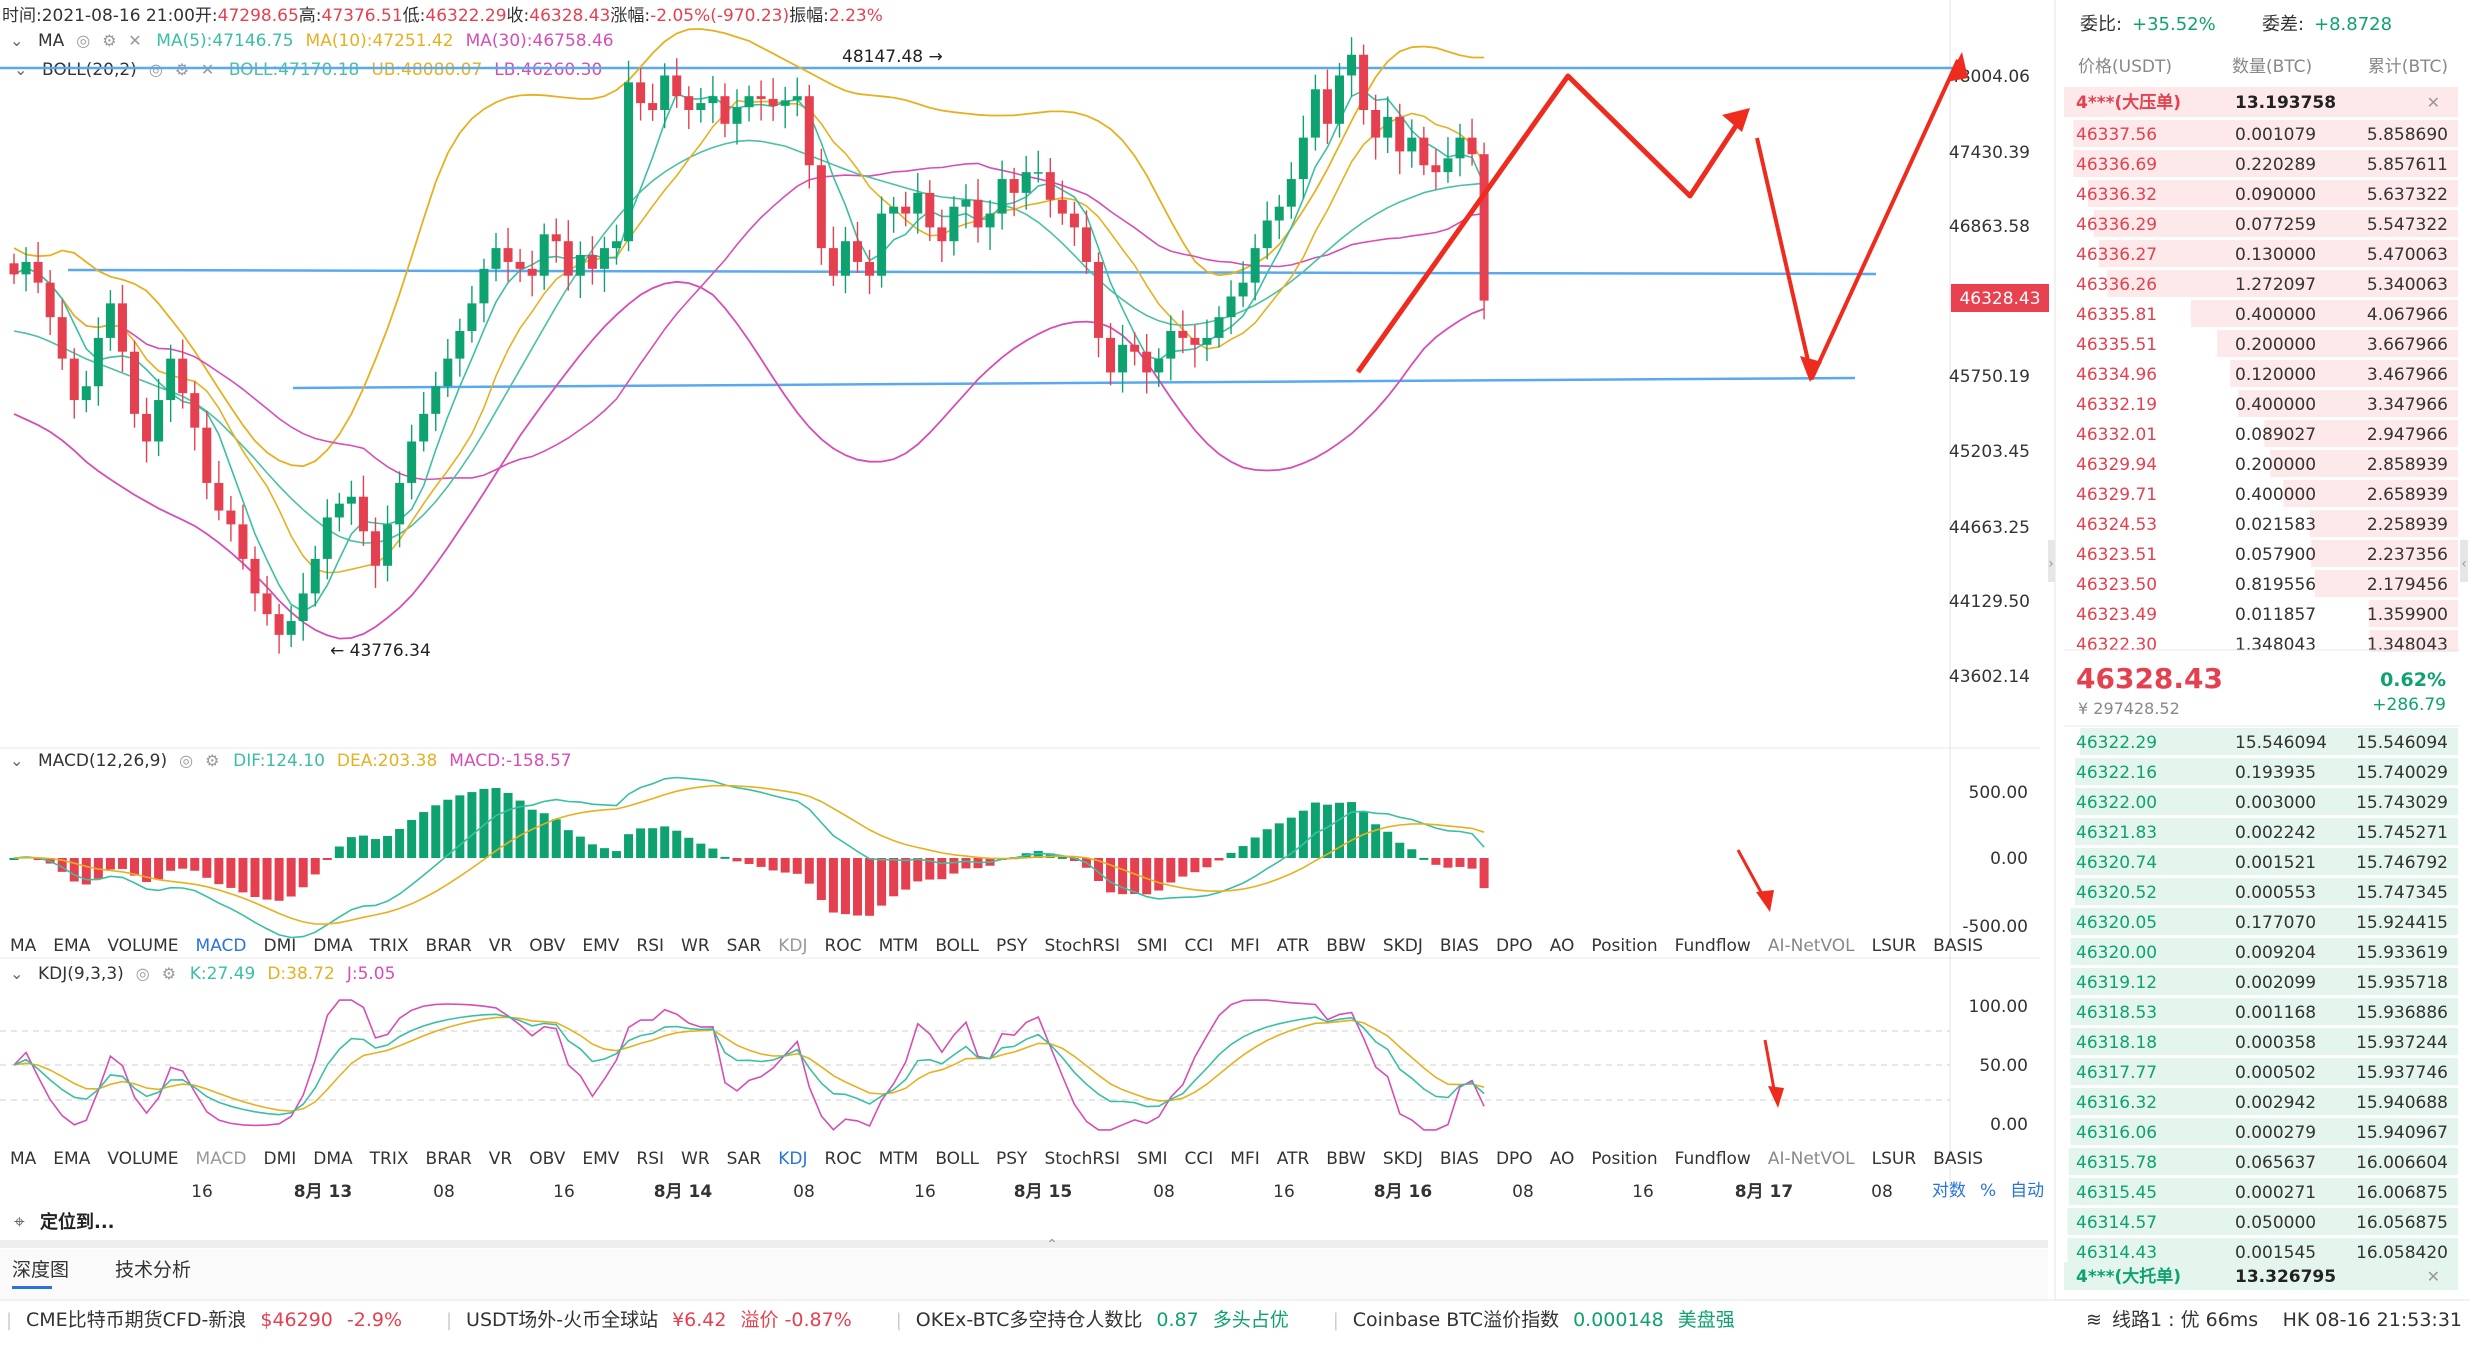  Describe the element at coordinates (1456, 1320) in the screenshot. I see `ticker-name: Coinbase BTC溢价指数` at that location.